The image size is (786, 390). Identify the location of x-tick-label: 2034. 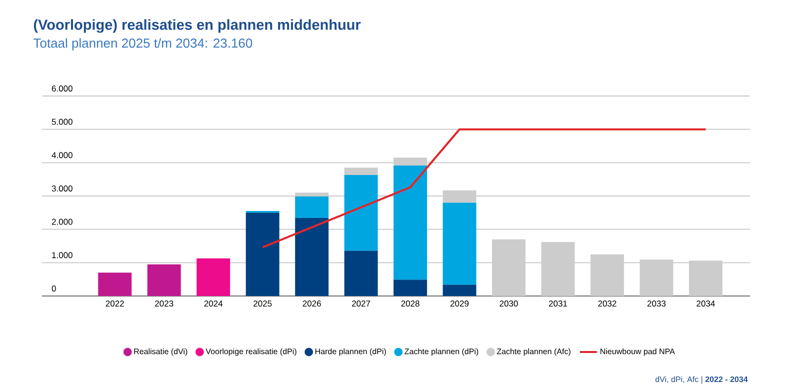
(705, 303).